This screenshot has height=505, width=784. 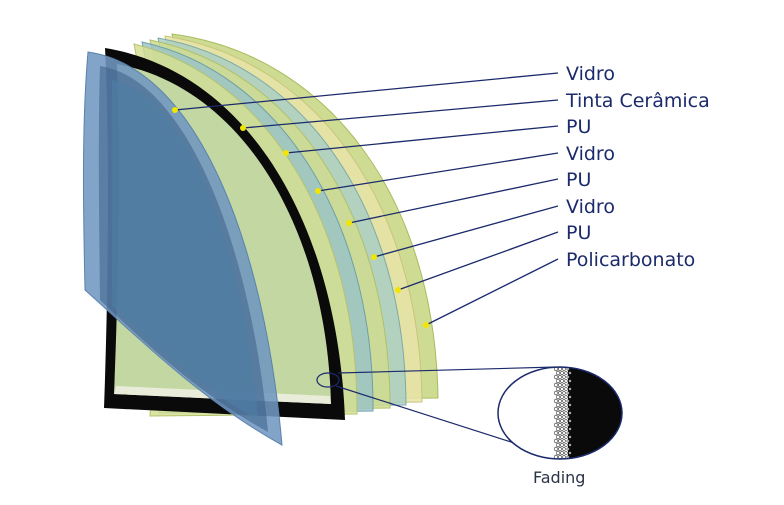 I want to click on fading-connector-bottom, so click(x=436, y=418).